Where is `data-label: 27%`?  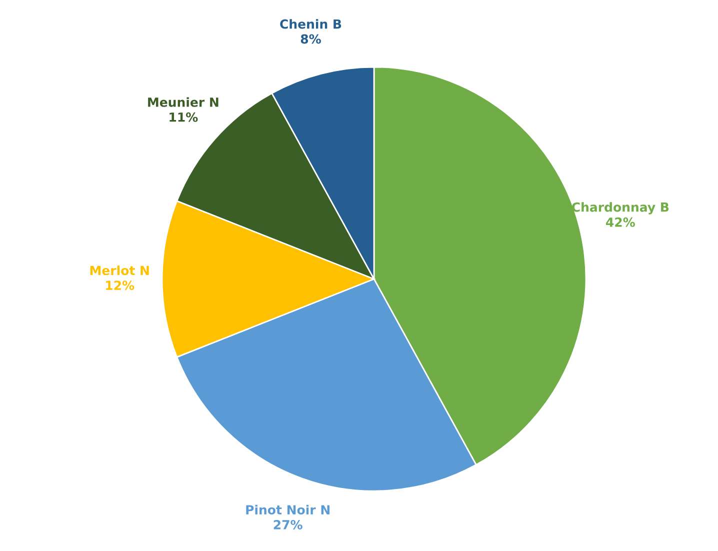 data-label: 27% is located at coordinates (288, 525).